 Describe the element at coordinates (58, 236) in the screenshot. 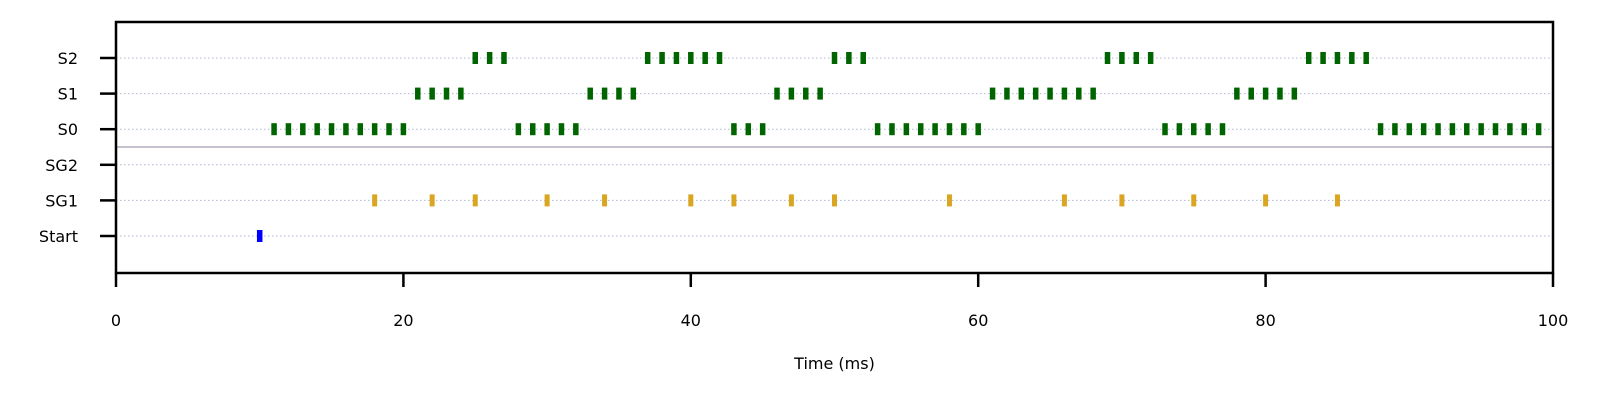

I see `y-tick-label-start: Start` at that location.